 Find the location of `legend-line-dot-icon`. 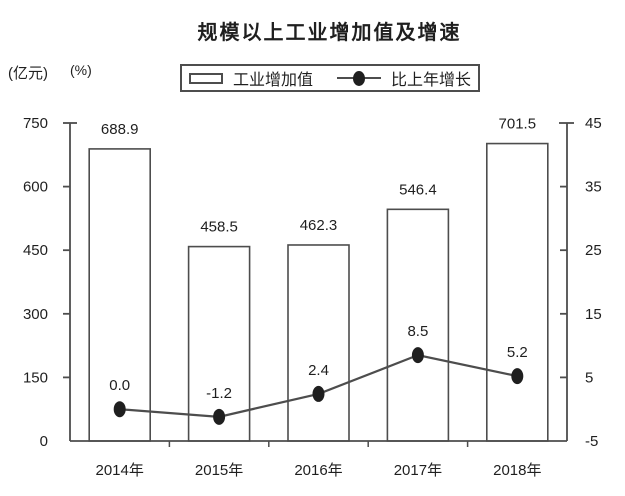

legend-line-dot-icon is located at coordinates (359, 78).